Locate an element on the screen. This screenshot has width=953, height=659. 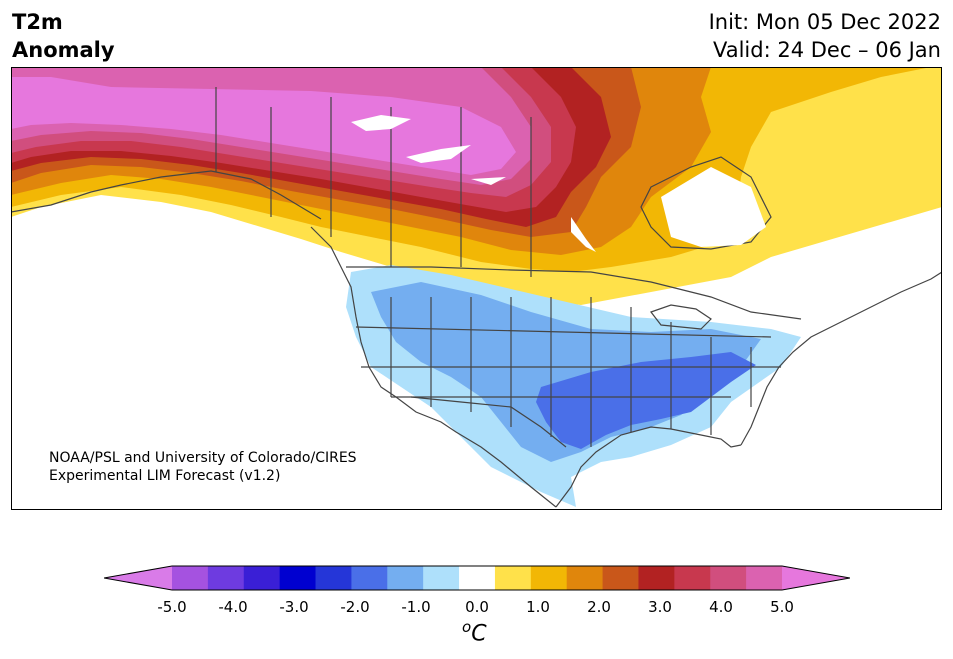
title-line-1: T2m is located at coordinates (37, 22).